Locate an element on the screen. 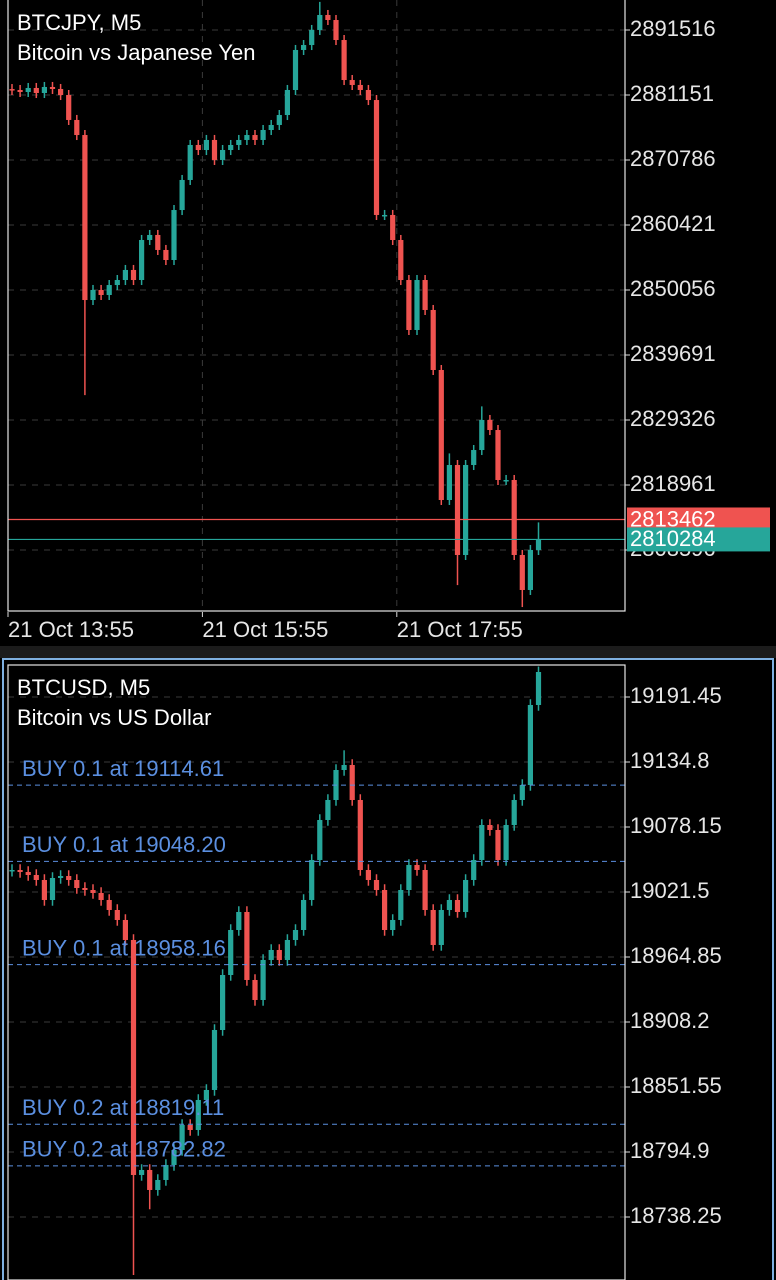 The height and width of the screenshot is (1280, 776). y-tick-label: 19134.8 is located at coordinates (670, 760).